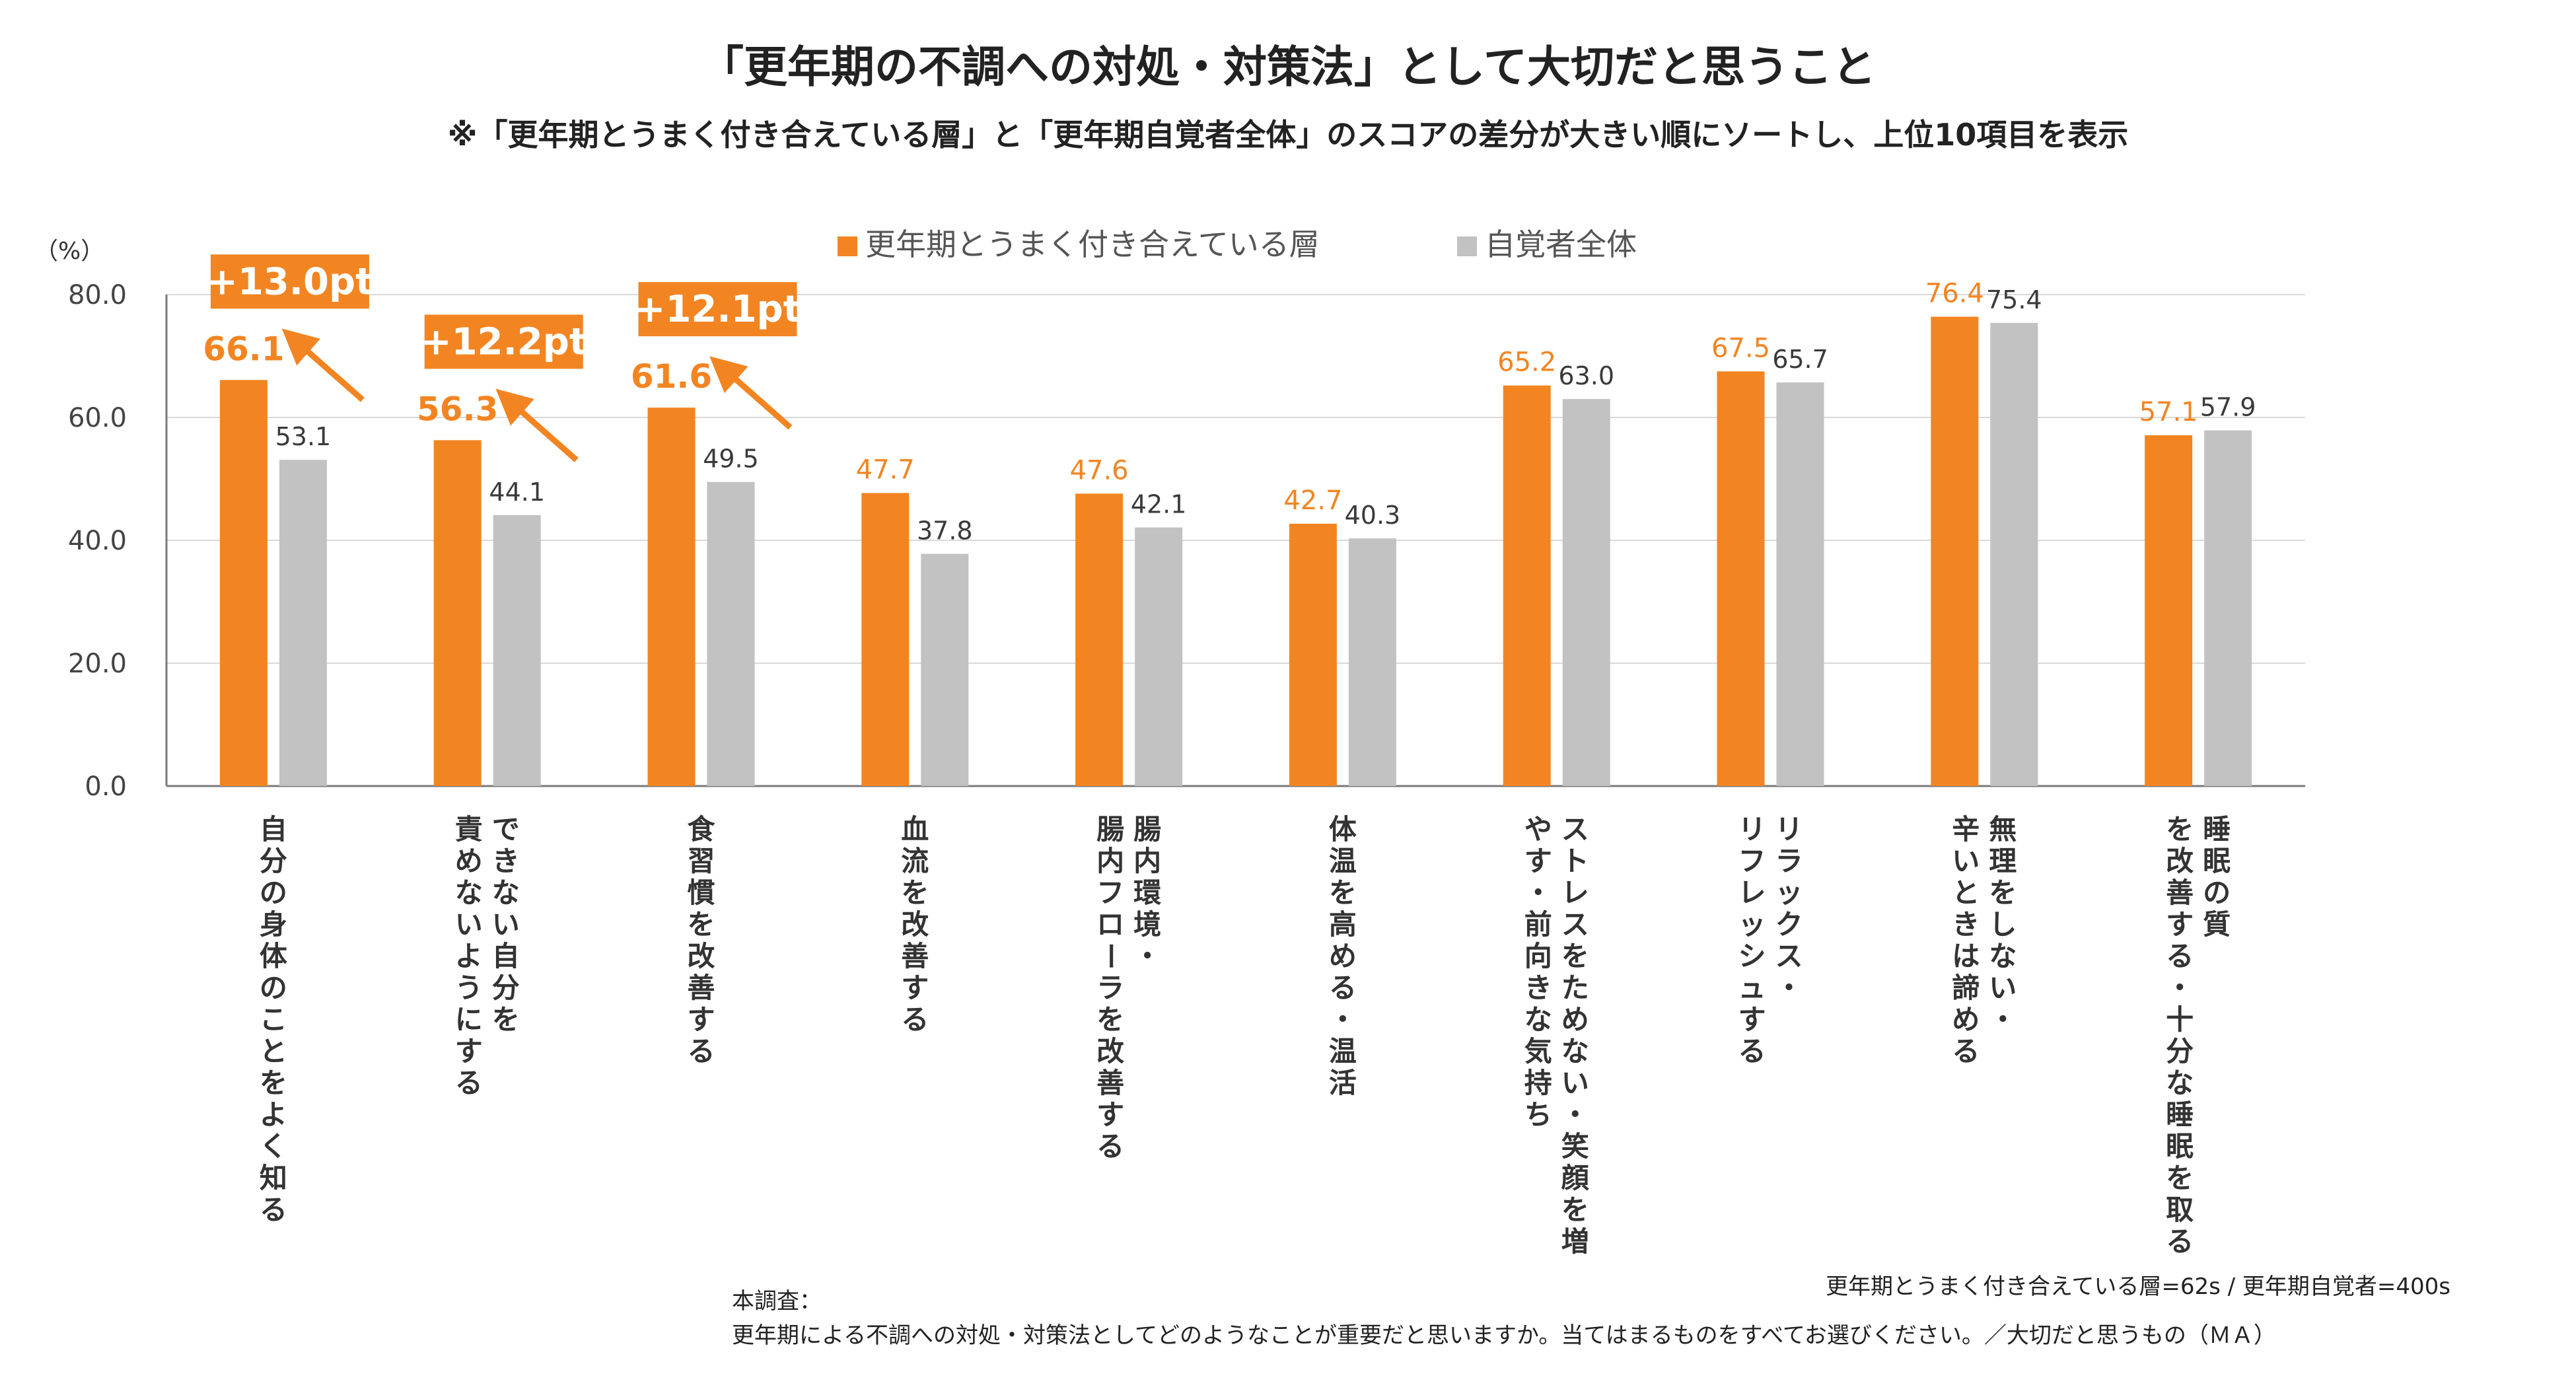 This screenshot has width=2576, height=1399. What do you see at coordinates (1789, 956) in the screenshot?
I see `category-label-char: ス` at bounding box center [1789, 956].